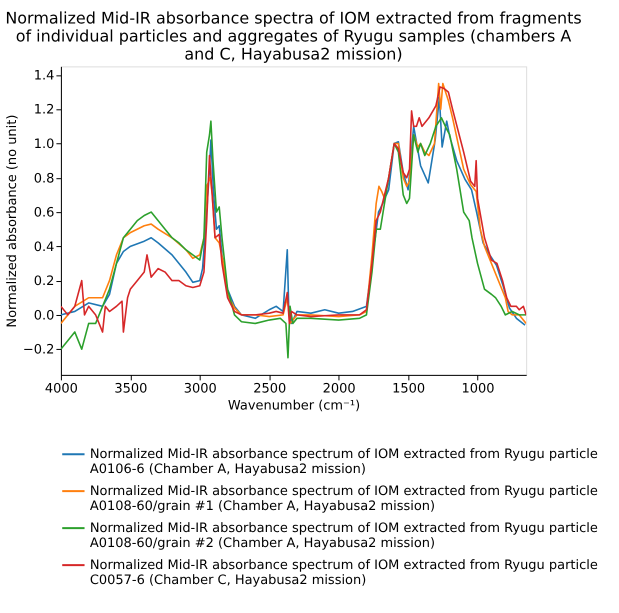 The width and height of the screenshot is (619, 613). What do you see at coordinates (344, 573) in the screenshot?
I see `legend-label: Normalized Mid-IR absorbance spectrum of IOM extracted from Ryugu particle C0057-6 (Chamber C, Hayabusa2 mission)` at bounding box center [344, 573].